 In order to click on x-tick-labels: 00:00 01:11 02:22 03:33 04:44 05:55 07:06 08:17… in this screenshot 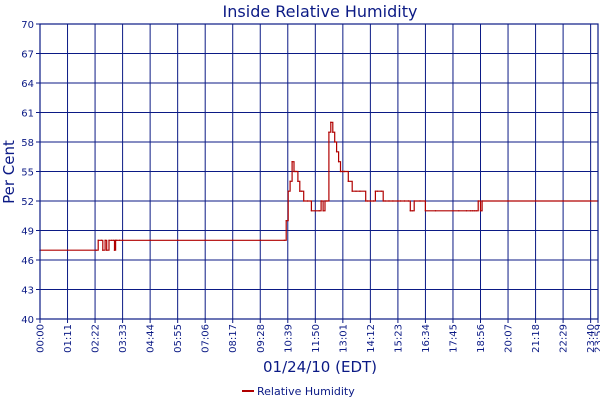, I will do `click(318, 338)`.